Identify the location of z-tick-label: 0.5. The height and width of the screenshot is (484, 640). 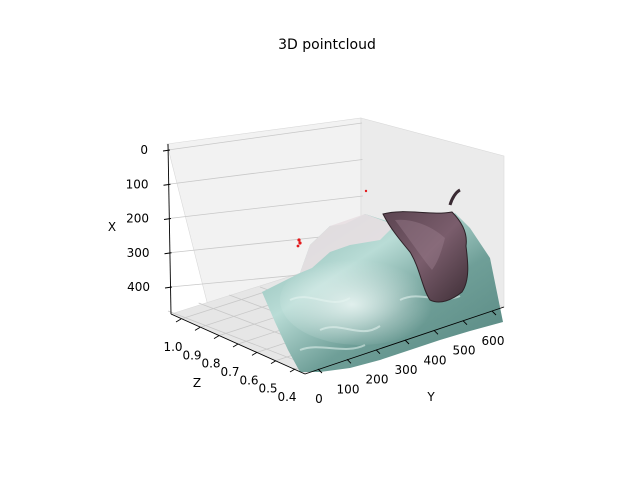
(267, 389).